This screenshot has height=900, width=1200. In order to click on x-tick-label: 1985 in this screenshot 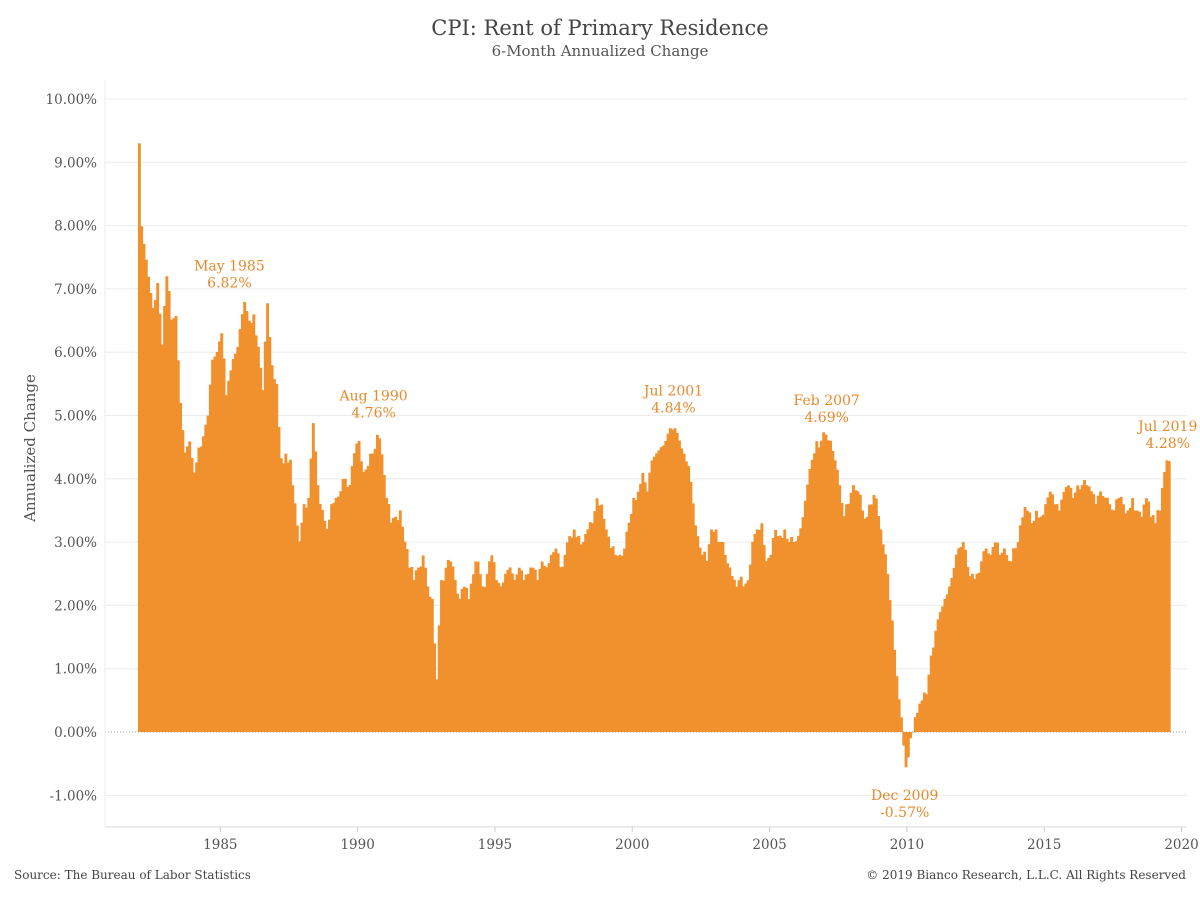, I will do `click(220, 845)`.